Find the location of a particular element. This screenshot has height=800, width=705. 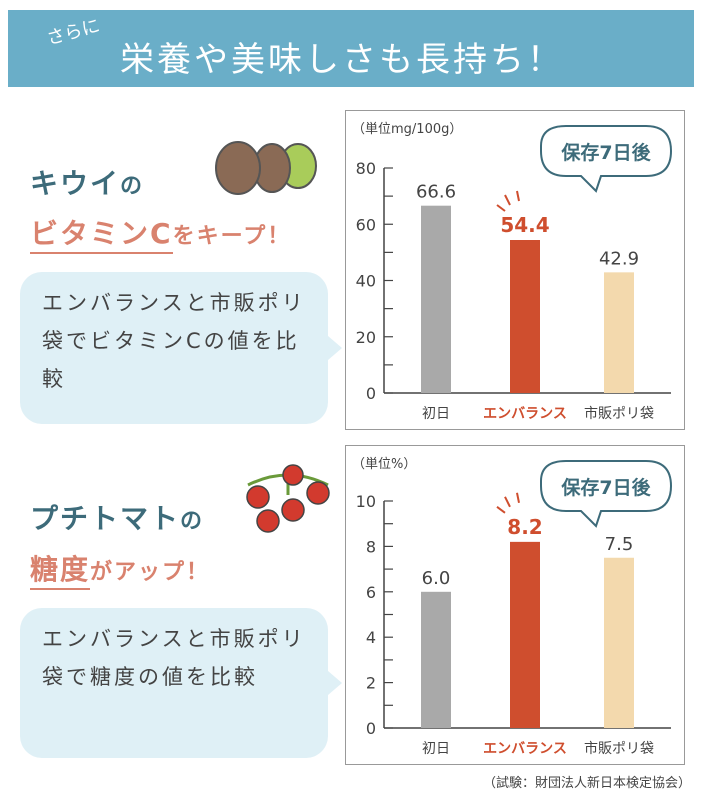

y-tick-label: 2 is located at coordinates (371, 683).